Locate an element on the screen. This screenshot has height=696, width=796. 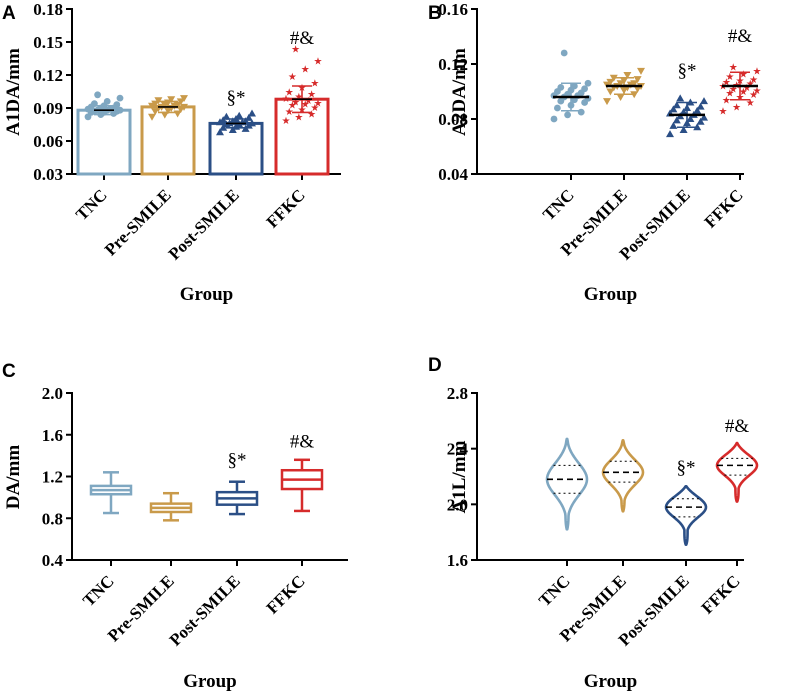
y-axis-title: A1DA/mm is located at coordinates (13, 92).